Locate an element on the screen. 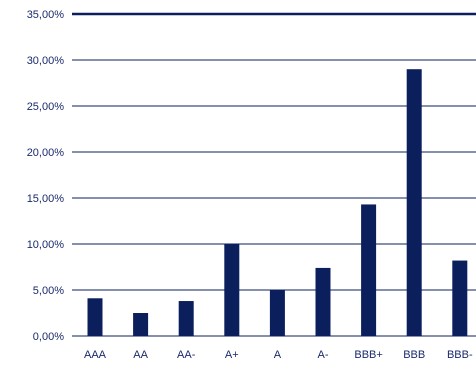  bar-bbb-plus is located at coordinates (369, 270).